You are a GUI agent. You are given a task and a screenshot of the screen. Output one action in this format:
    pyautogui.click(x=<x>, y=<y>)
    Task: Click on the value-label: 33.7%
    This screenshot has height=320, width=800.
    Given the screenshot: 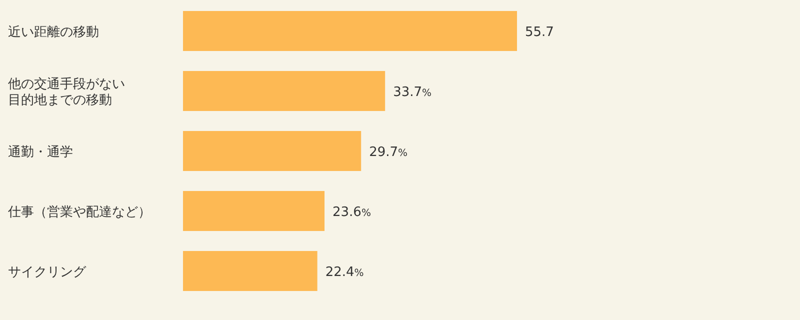 What is the action you would take?
    pyautogui.click(x=412, y=92)
    